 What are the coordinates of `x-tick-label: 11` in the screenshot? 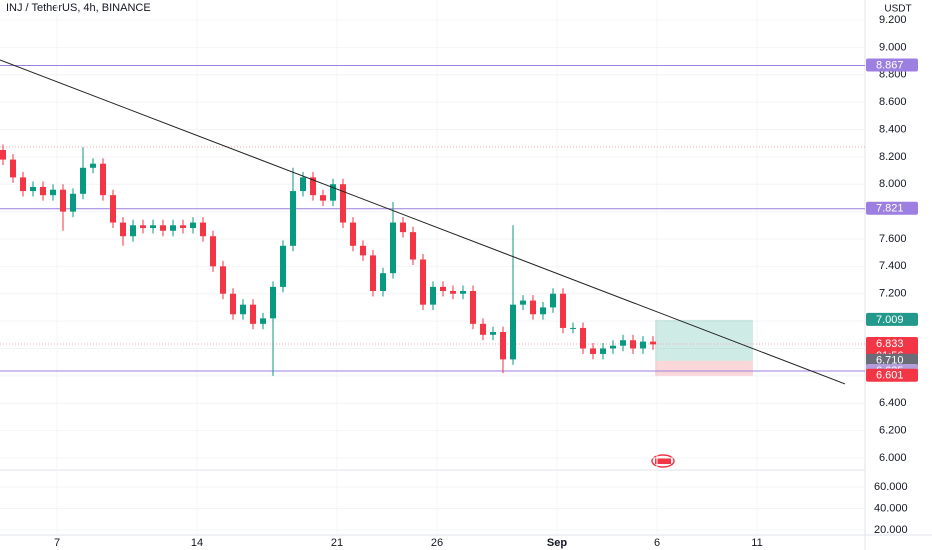 It's located at (756, 543).